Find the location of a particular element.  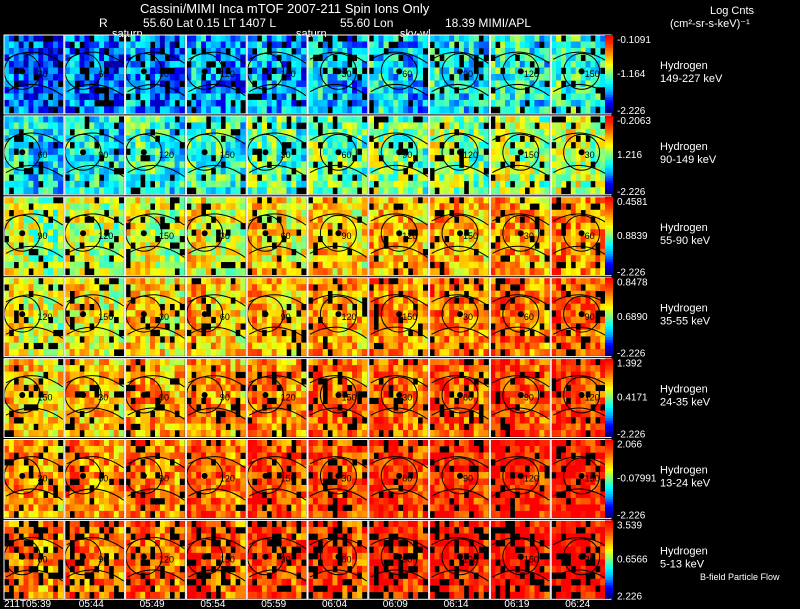

contour-label: 60 is located at coordinates (407, 74).